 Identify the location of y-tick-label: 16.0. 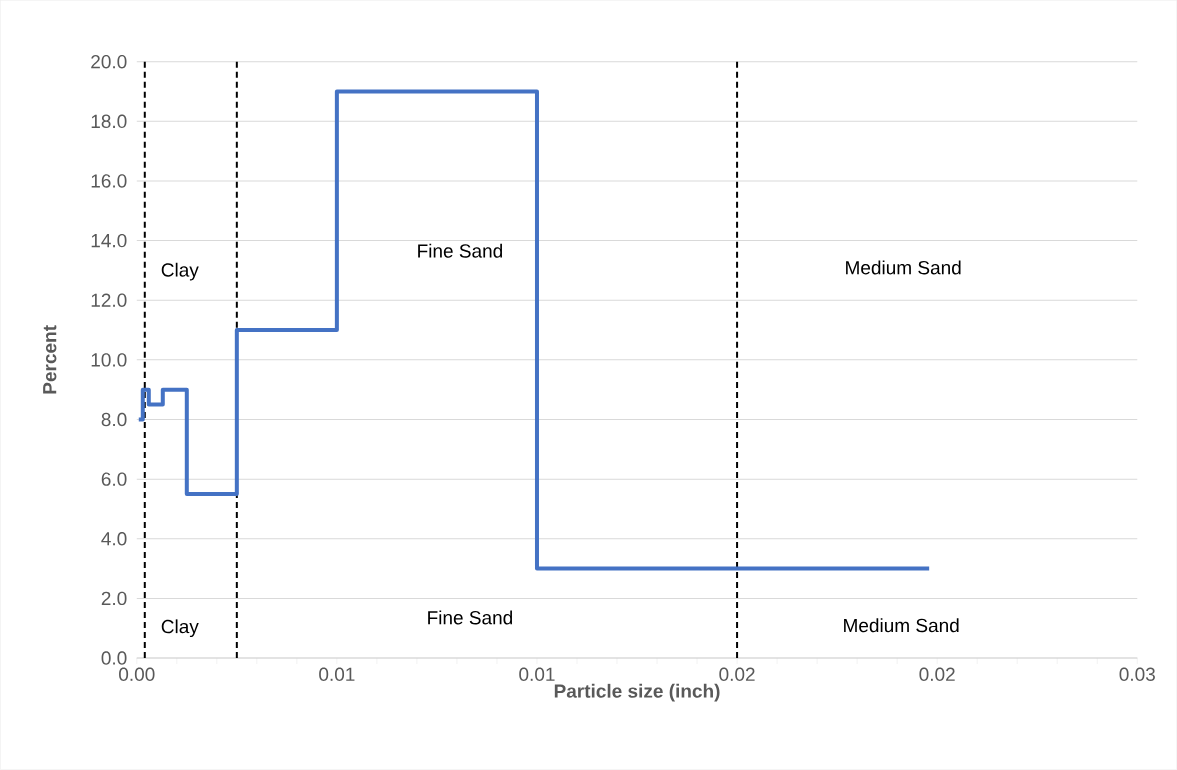
(109, 181).